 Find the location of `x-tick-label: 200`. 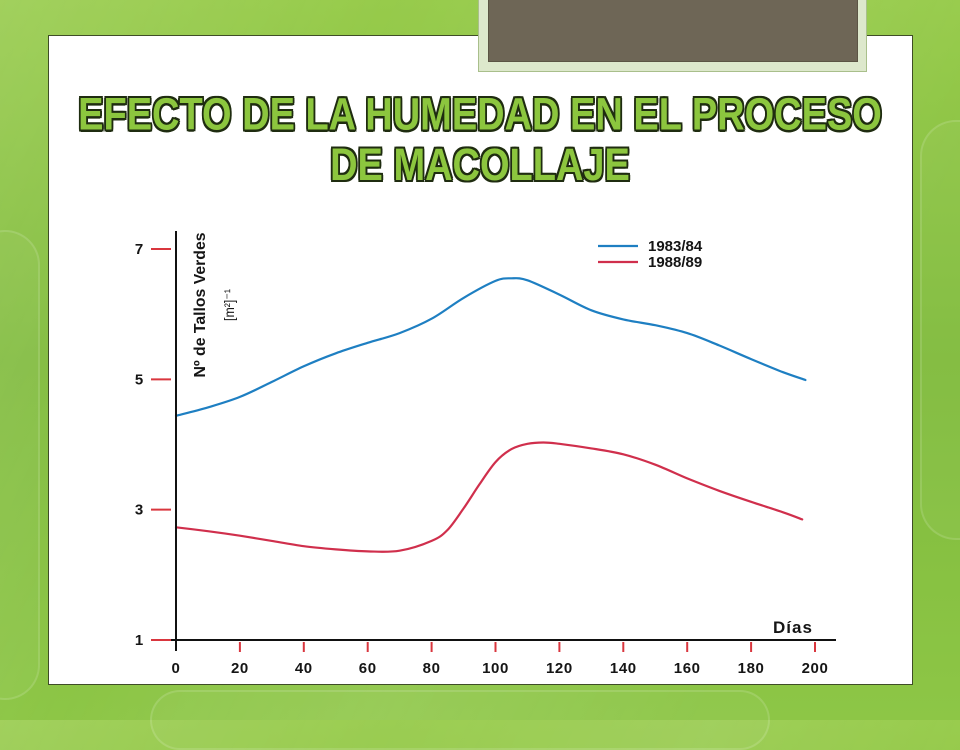

x-tick-label: 200 is located at coordinates (815, 668).